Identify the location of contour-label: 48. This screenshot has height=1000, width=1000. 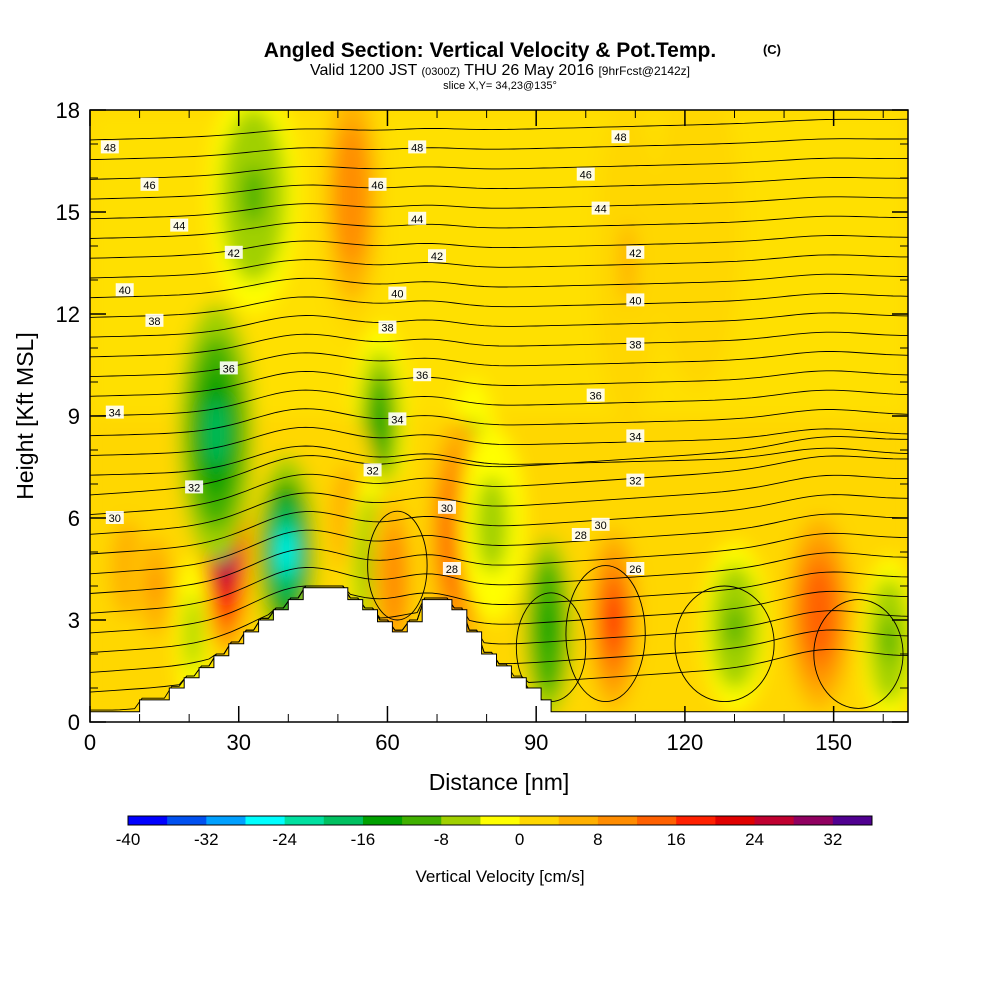
(109, 147).